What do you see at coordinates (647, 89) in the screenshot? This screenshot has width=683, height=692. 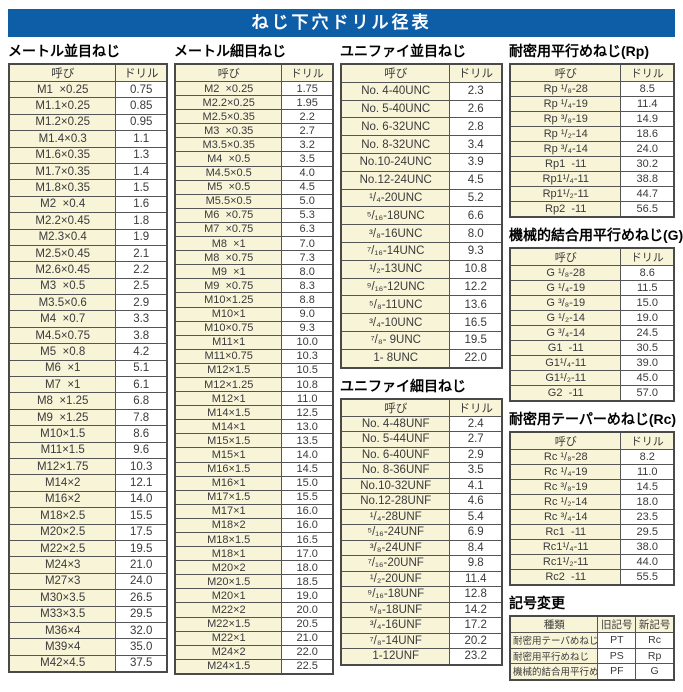 I see `drill-value-cell: 8.5` at bounding box center [647, 89].